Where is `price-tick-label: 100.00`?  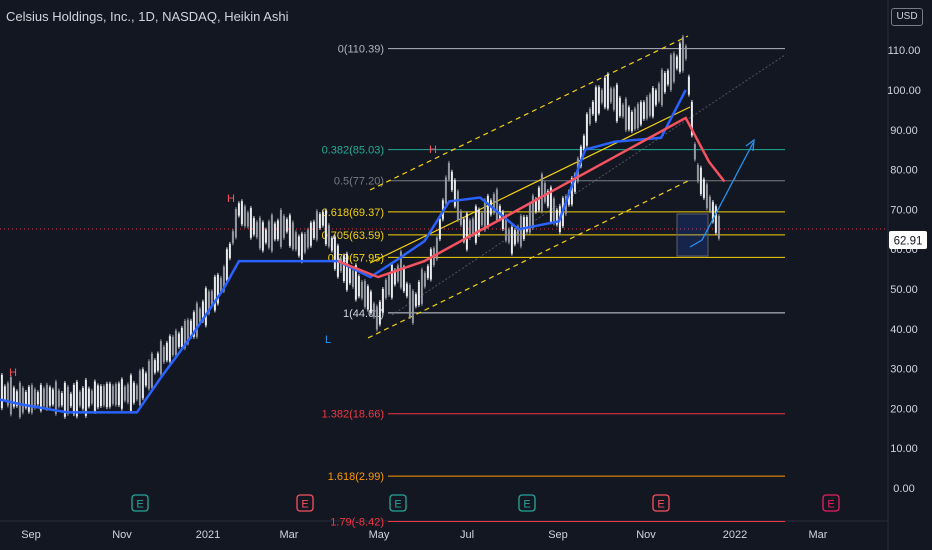
price-tick-label: 100.00 is located at coordinates (904, 91).